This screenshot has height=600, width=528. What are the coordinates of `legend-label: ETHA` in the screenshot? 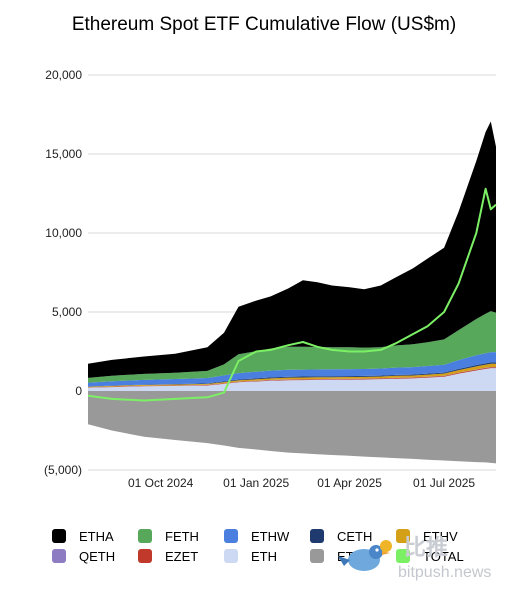 It's located at (96, 536).